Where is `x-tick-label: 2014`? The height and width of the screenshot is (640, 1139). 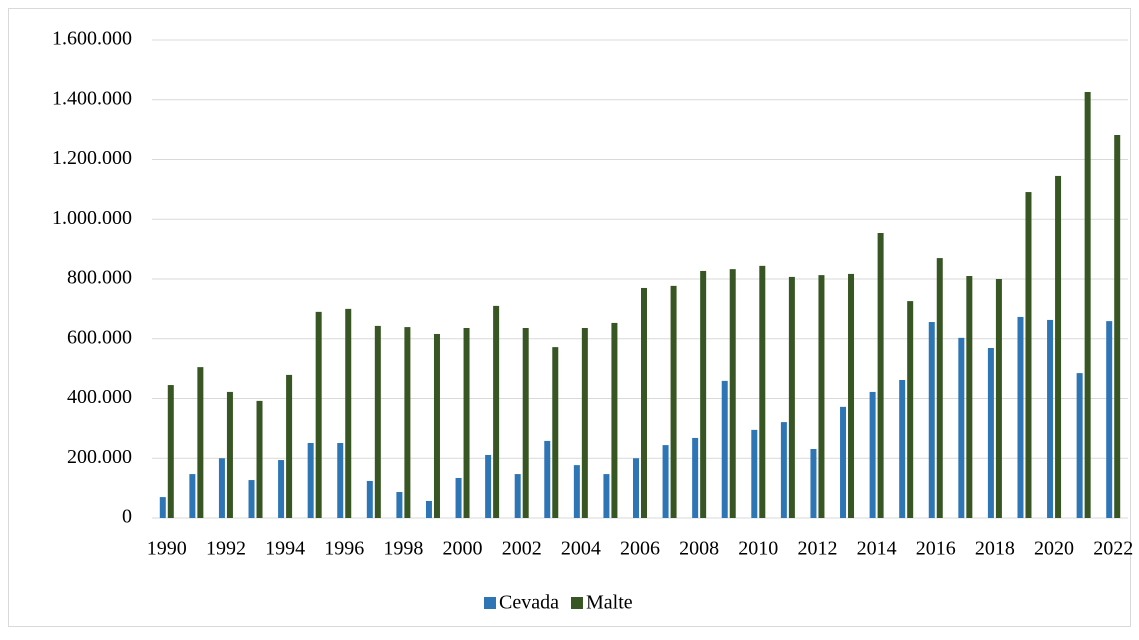 x-tick-label: 2014 is located at coordinates (877, 549).